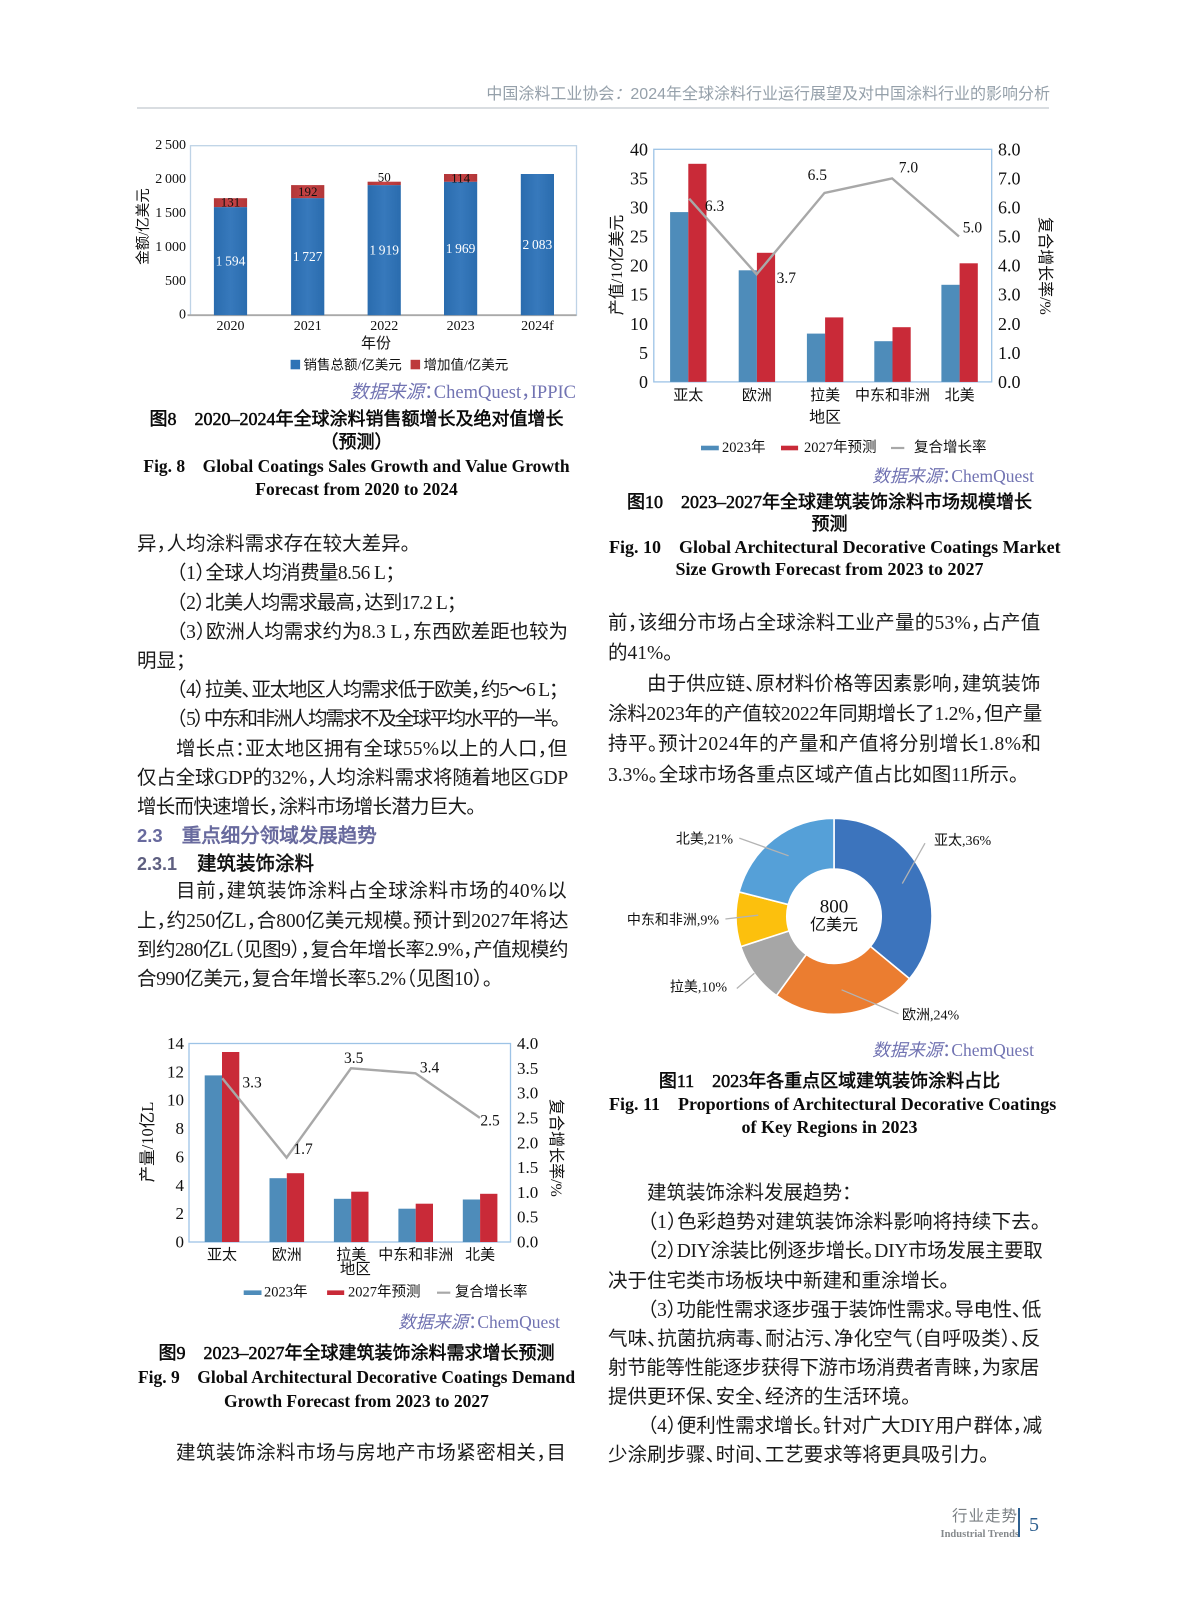  Describe the element at coordinates (715, 206) in the screenshot. I see `svg-text: 6.3` at that location.